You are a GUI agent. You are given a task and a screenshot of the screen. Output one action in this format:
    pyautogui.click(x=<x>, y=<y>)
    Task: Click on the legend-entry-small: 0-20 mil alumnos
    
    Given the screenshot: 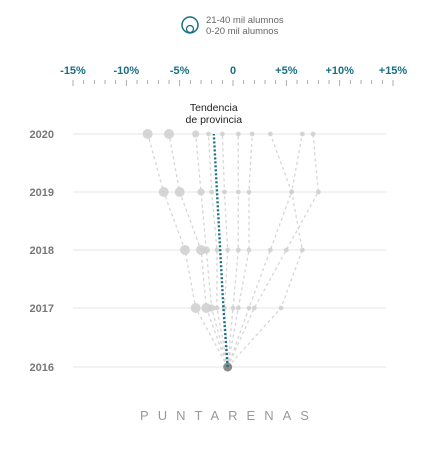 What is the action you would take?
    pyautogui.click(x=242, y=31)
    